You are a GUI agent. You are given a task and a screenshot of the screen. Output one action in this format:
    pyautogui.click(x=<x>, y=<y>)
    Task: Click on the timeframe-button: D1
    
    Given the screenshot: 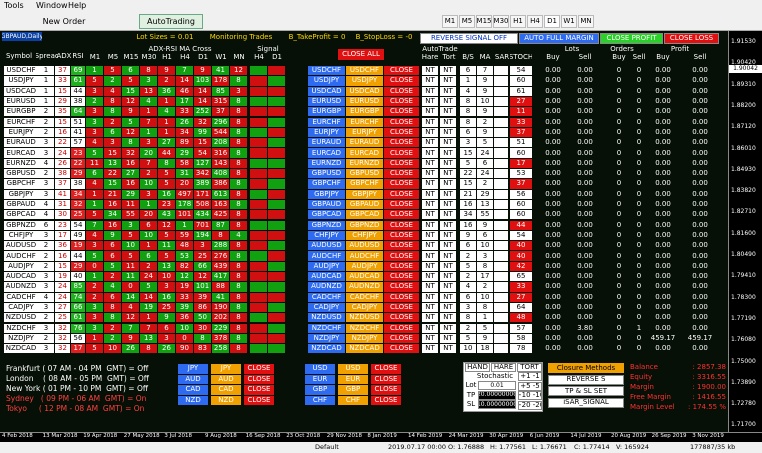 What is the action you would take?
    pyautogui.click(x=552, y=21)
    